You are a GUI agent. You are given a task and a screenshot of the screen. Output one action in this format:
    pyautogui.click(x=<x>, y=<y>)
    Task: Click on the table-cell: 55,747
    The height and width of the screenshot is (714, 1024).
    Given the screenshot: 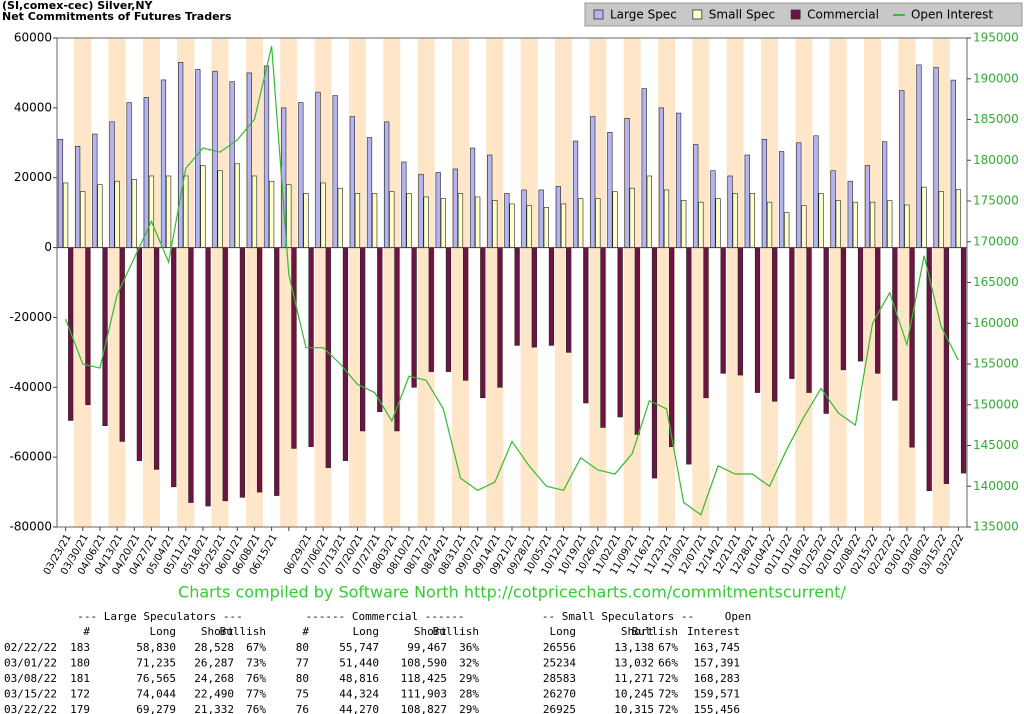 What is the action you would take?
    pyautogui.click(x=359, y=647)
    